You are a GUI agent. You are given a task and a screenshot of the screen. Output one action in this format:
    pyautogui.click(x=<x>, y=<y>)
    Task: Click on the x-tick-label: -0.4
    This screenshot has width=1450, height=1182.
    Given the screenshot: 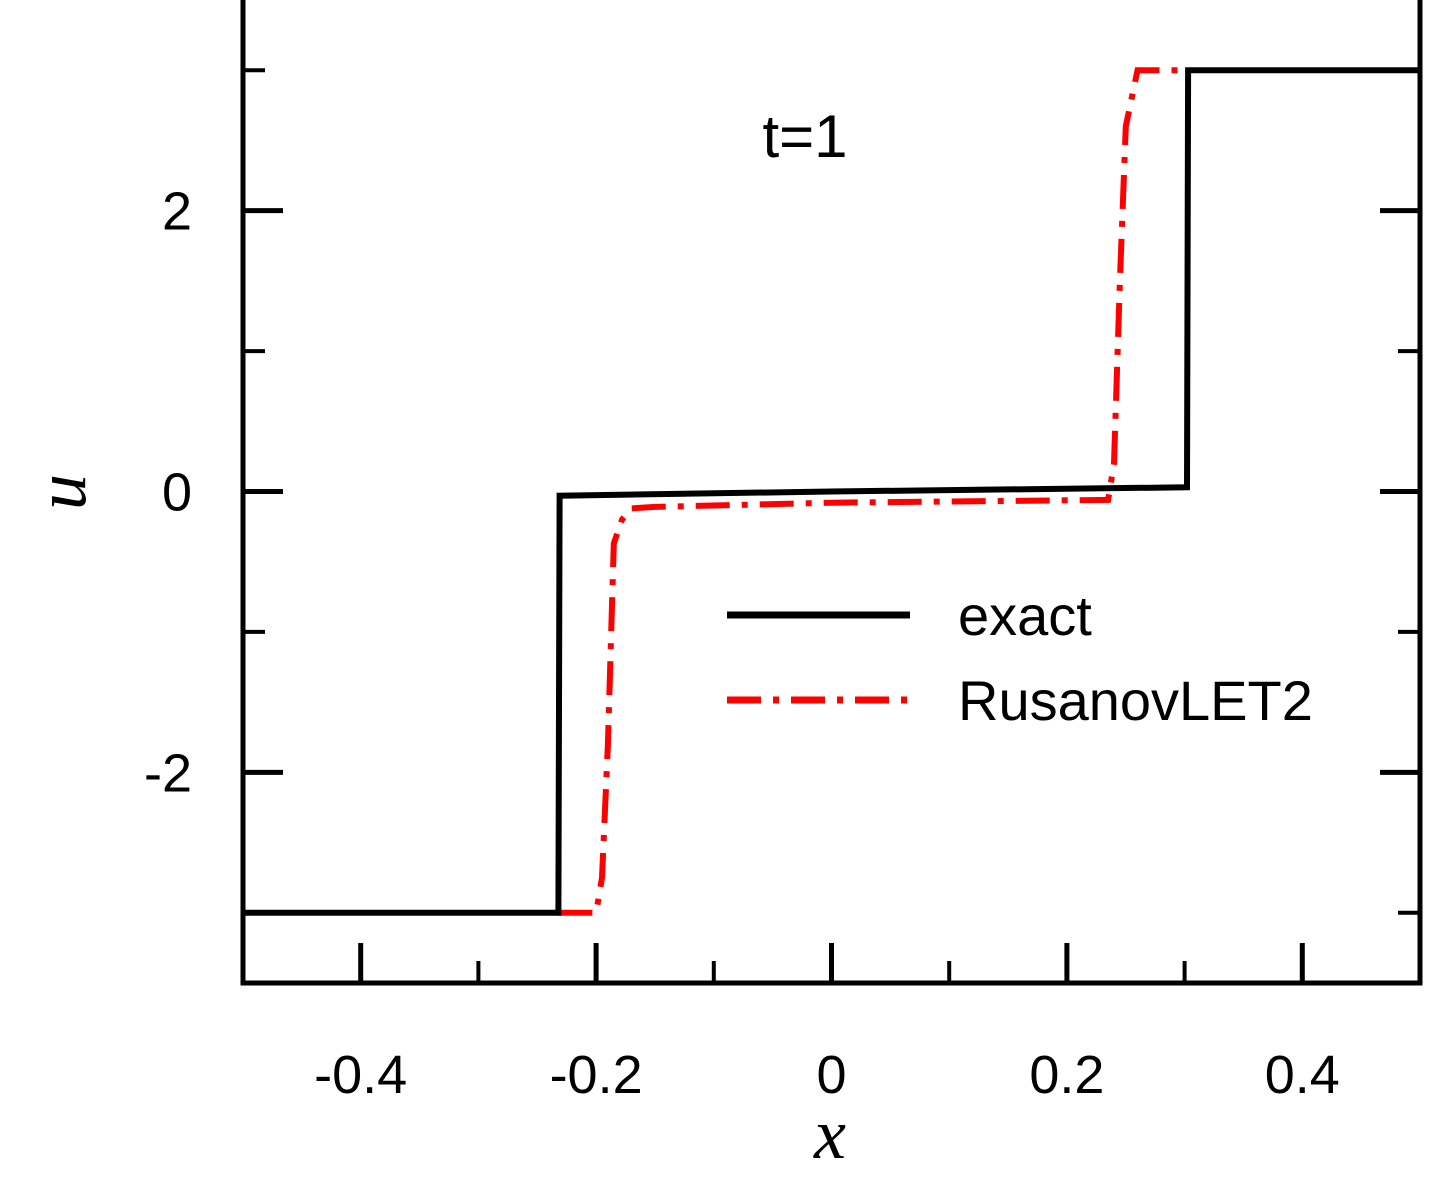 What is the action you would take?
    pyautogui.click(x=360, y=1075)
    